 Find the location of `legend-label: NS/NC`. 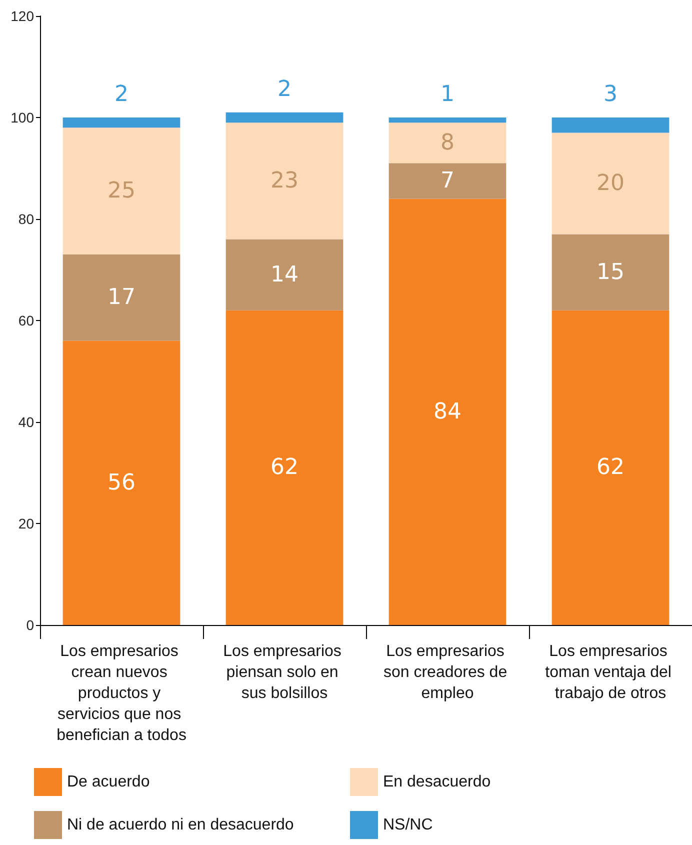

legend-label: NS/NC is located at coordinates (408, 825).